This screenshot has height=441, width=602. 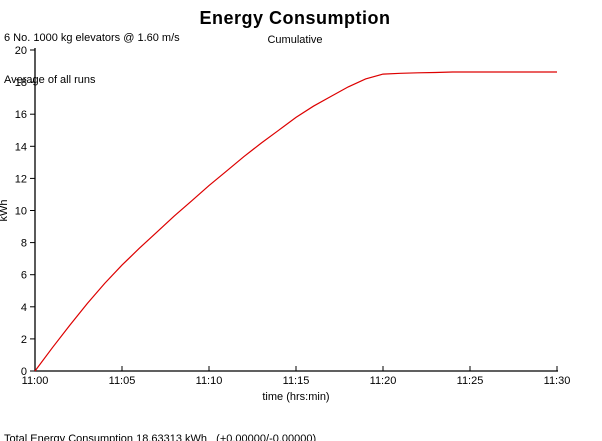 I want to click on x-tick-label: 11:30, so click(x=557, y=381).